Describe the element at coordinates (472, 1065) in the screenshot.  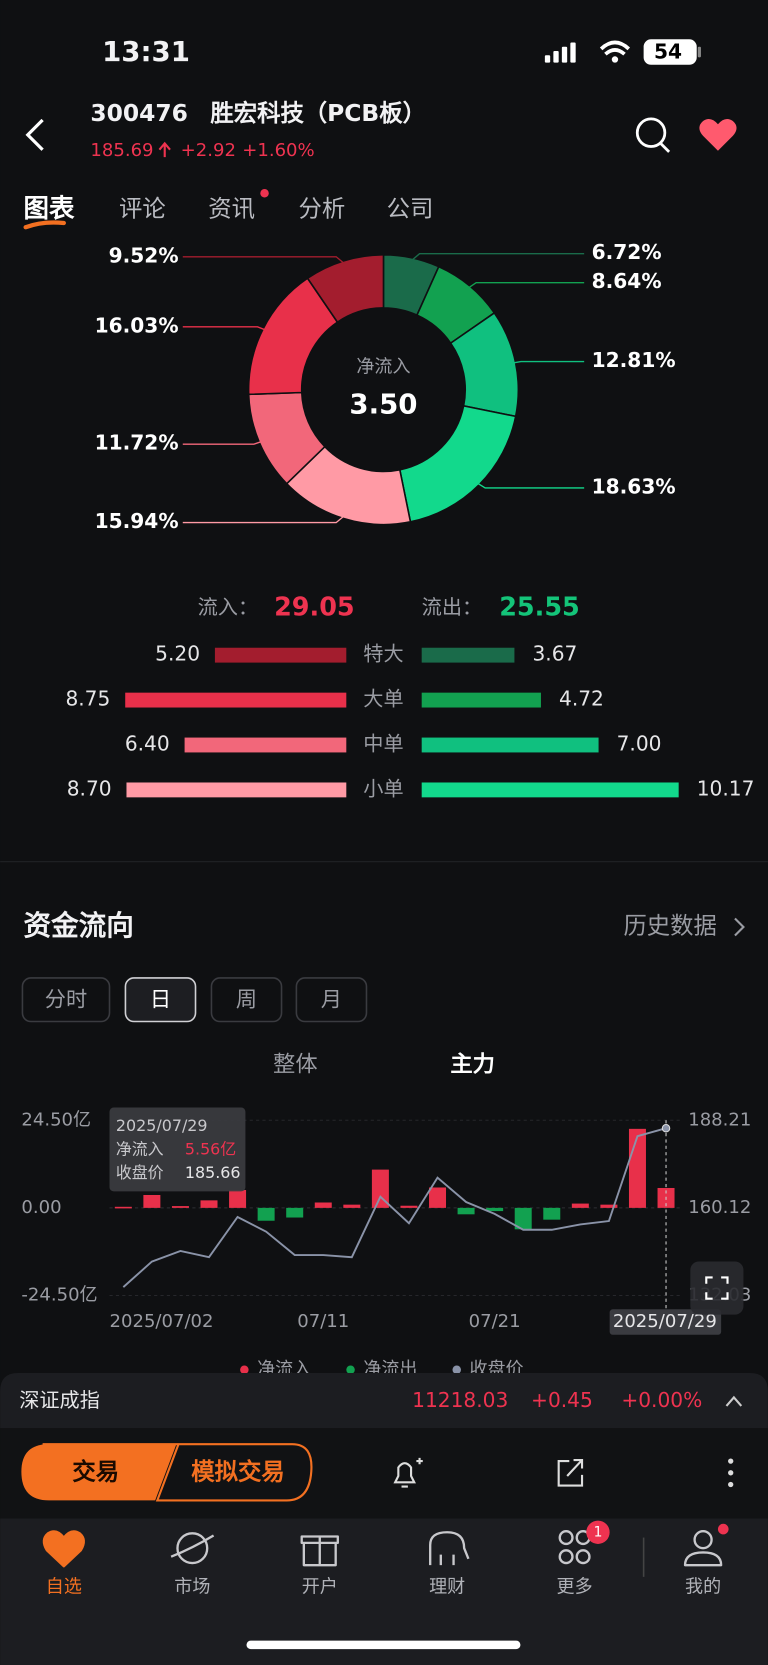
I see `view-tab: 主力` at that location.